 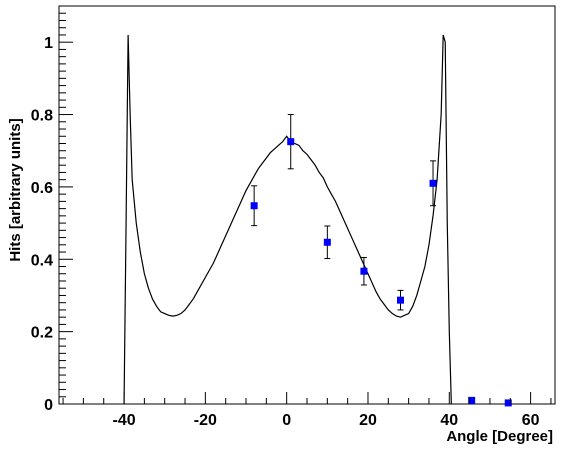 What do you see at coordinates (42, 260) in the screenshot?
I see `y-tick-label: 0.4` at bounding box center [42, 260].